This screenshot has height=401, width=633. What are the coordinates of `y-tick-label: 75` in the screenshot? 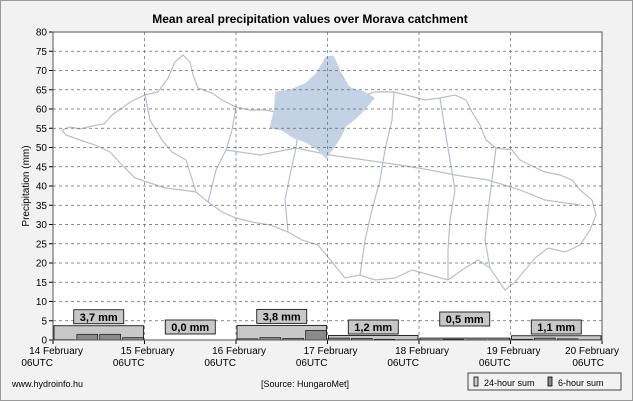 It's located at (42, 52).